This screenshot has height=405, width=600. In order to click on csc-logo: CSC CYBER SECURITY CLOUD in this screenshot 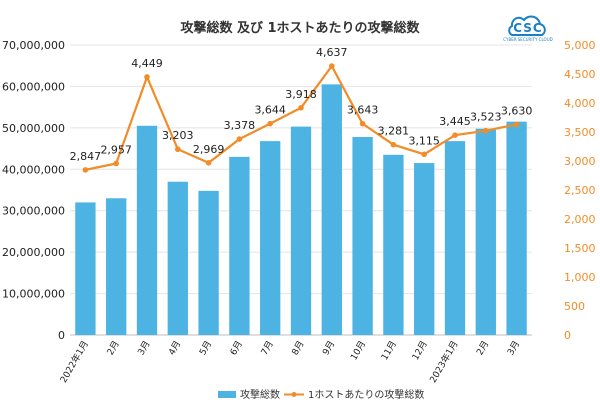, I will do `click(528, 28)`.